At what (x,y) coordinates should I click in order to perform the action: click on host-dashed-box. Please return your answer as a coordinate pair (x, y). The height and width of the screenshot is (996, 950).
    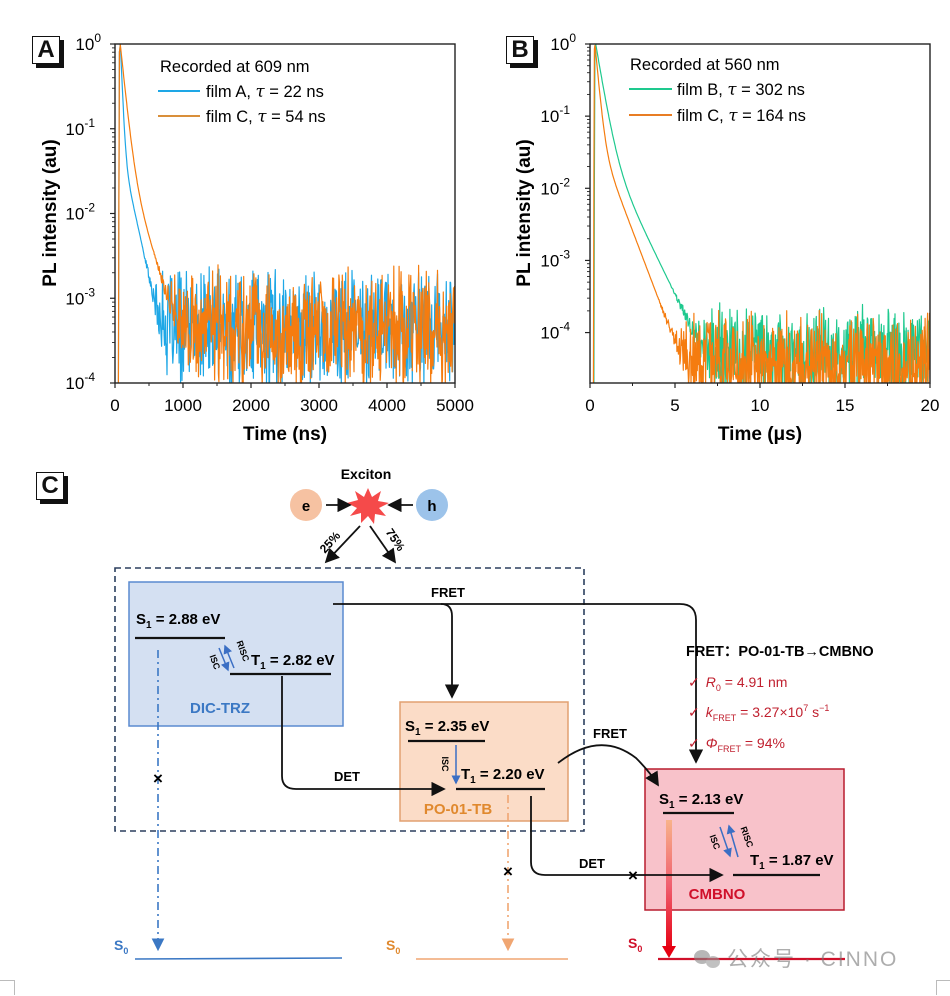
    Looking at the image, I should click on (349, 699).